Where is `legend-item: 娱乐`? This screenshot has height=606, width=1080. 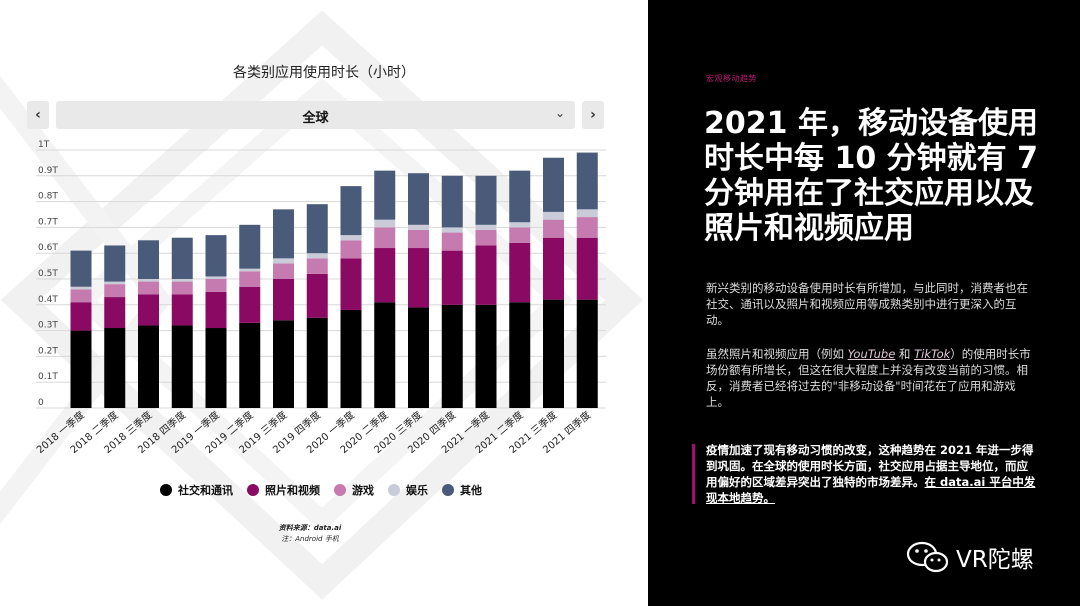 legend-item: 娱乐 is located at coordinates (408, 490).